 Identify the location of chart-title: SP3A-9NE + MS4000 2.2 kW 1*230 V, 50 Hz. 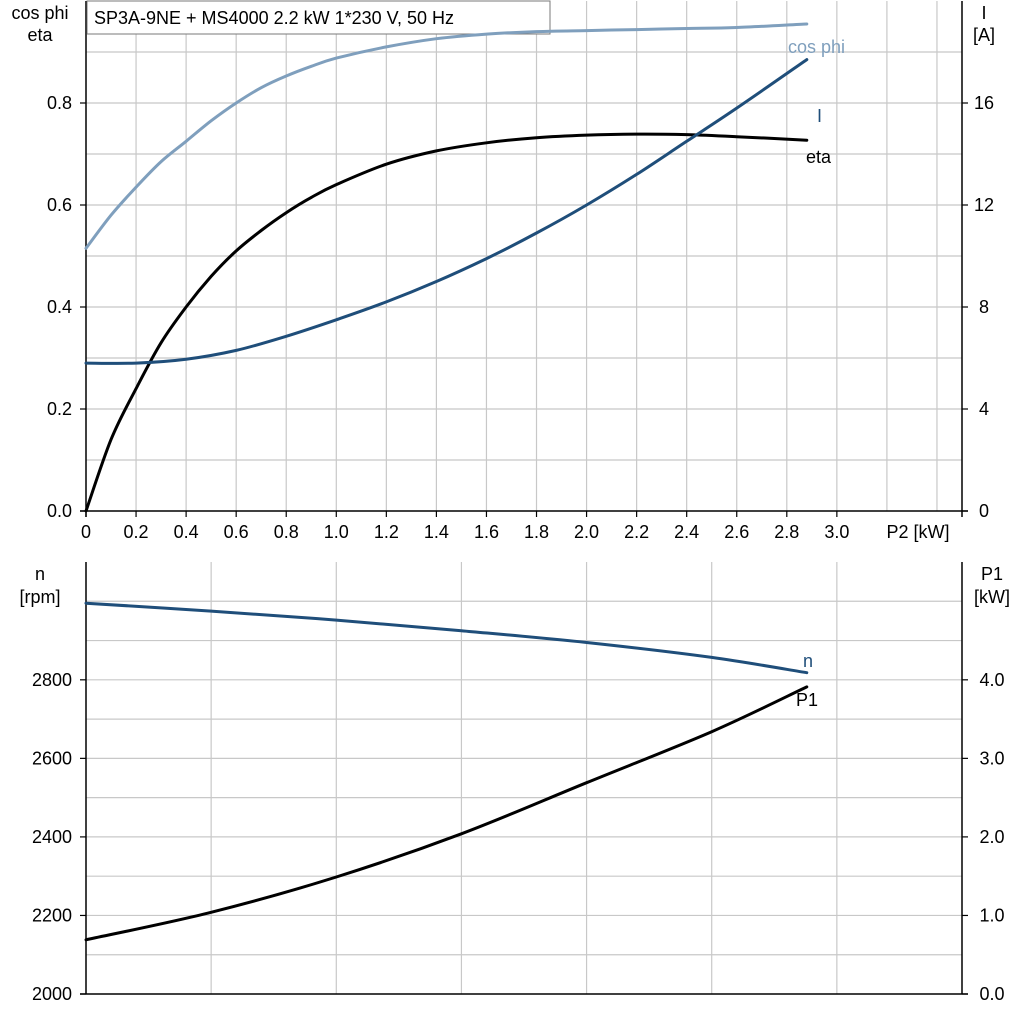
(274, 18).